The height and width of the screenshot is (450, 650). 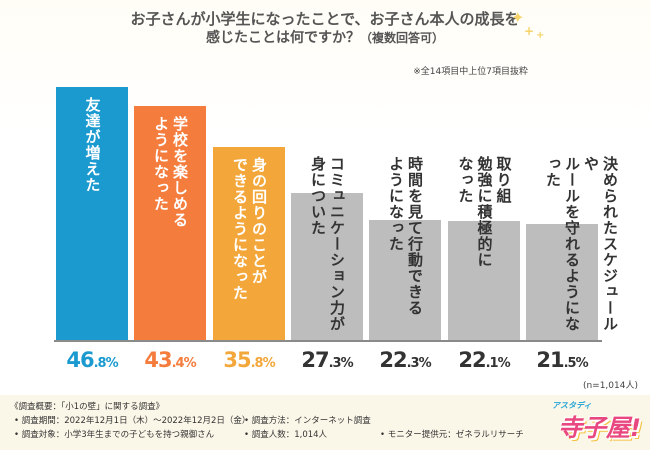 I want to click on footer-count: • 調査人数：1,014人, so click(x=286, y=435).